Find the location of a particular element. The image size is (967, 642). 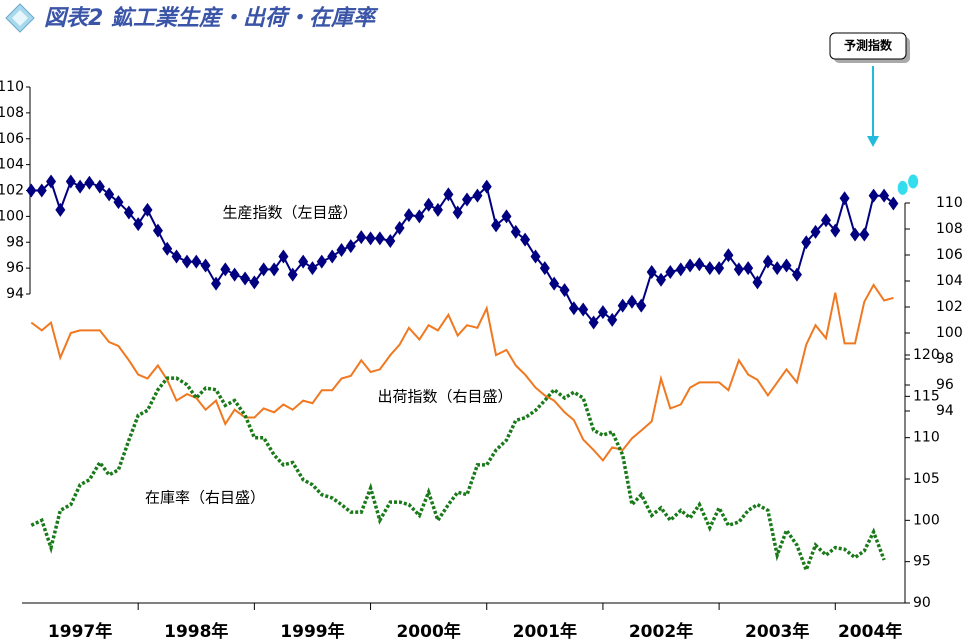

y2-tick-label: 110 is located at coordinates (949, 203).